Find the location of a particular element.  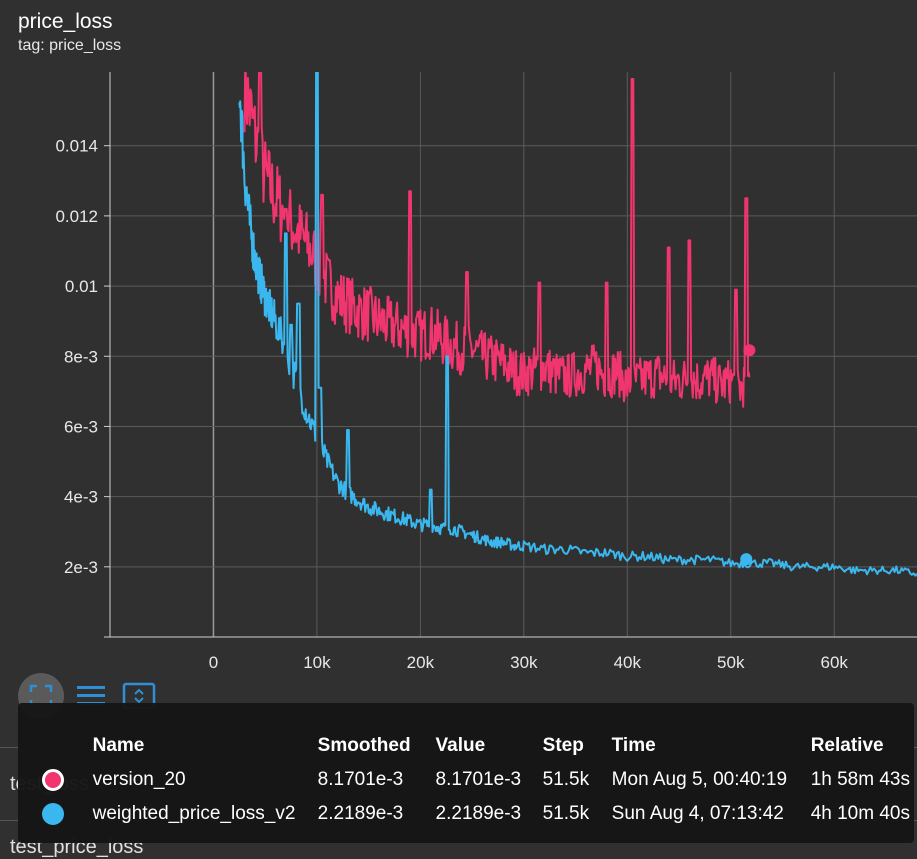

y-tick-label: 0.014 is located at coordinates (76, 146).